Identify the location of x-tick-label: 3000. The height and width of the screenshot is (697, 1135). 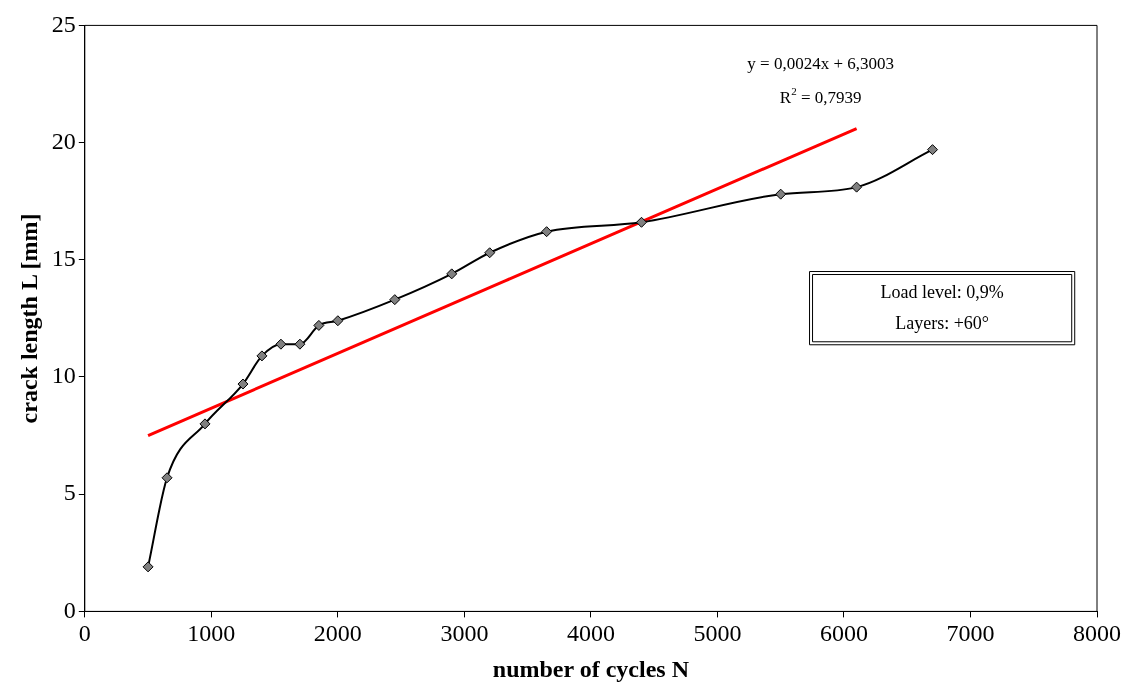
(464, 633).